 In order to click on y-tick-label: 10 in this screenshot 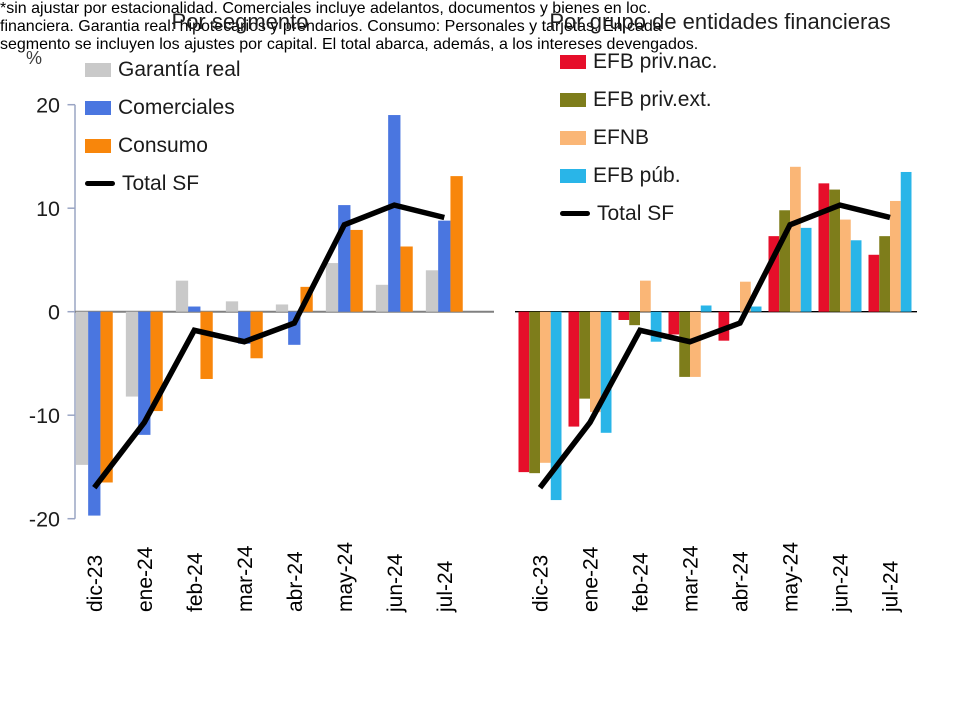, I will do `click(48, 209)`.